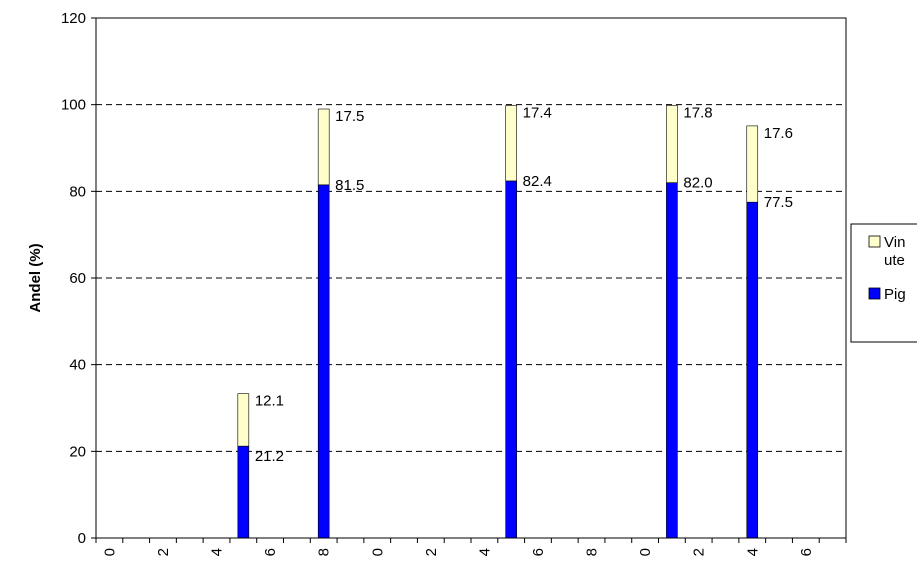 This screenshot has height=564, width=917. I want to click on legend-label: Pig, so click(895, 294).